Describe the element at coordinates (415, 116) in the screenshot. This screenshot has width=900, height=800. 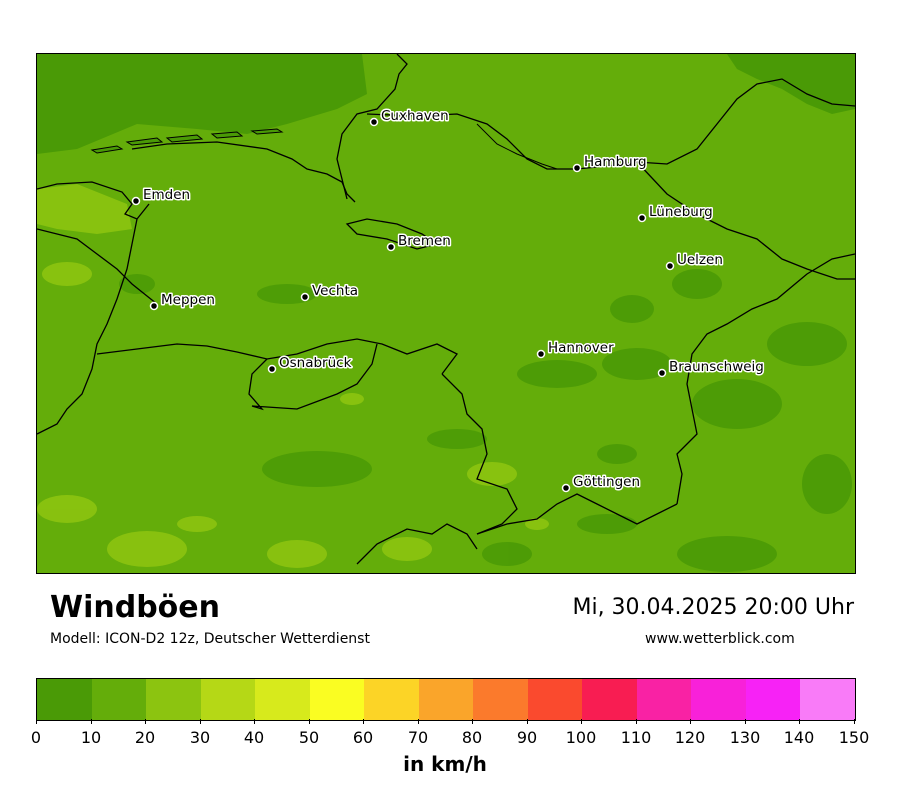
I see `city-label: Cuxhaven` at that location.